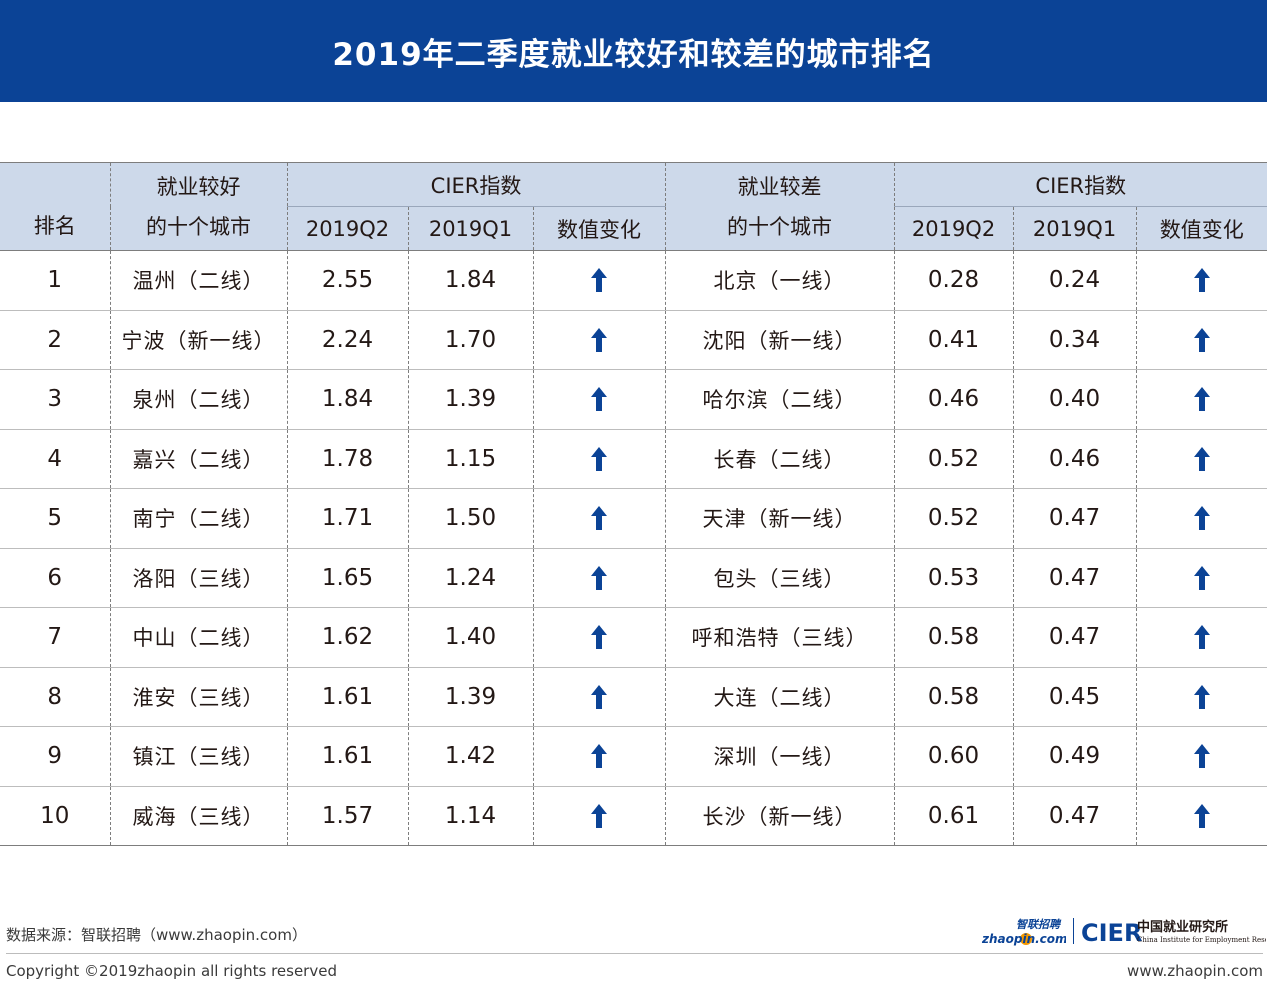  Describe the element at coordinates (954, 518) in the screenshot. I see `bad-q2-cell: 0.52` at that location.